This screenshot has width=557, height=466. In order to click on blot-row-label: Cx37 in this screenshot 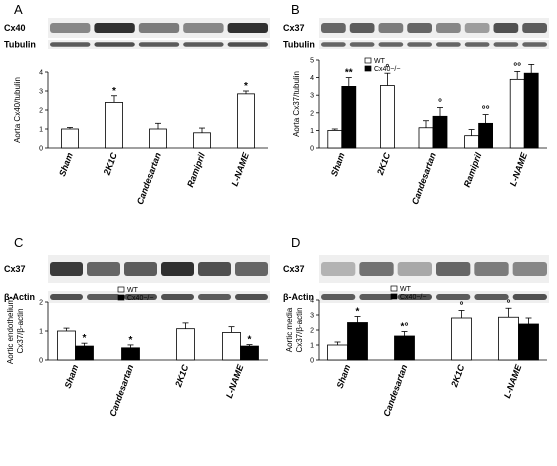, I will do `click(15, 269)`.